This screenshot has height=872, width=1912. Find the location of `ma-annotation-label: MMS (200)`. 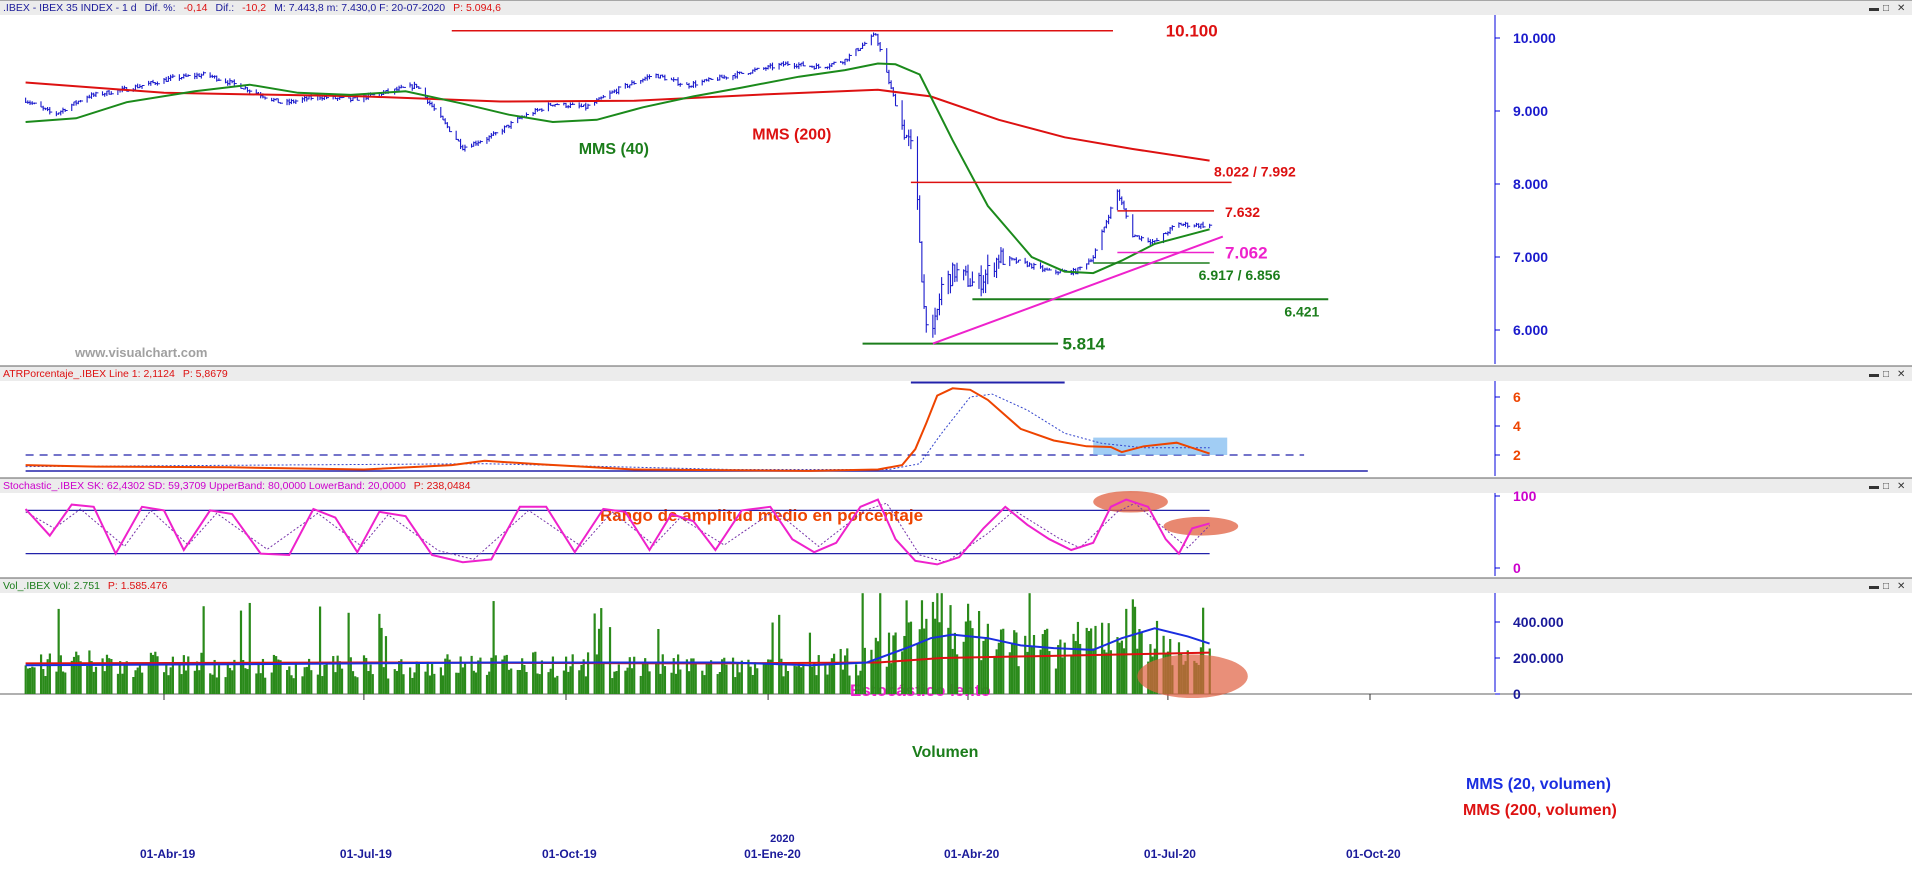

ma-annotation-label: MMS (200) is located at coordinates (791, 134).